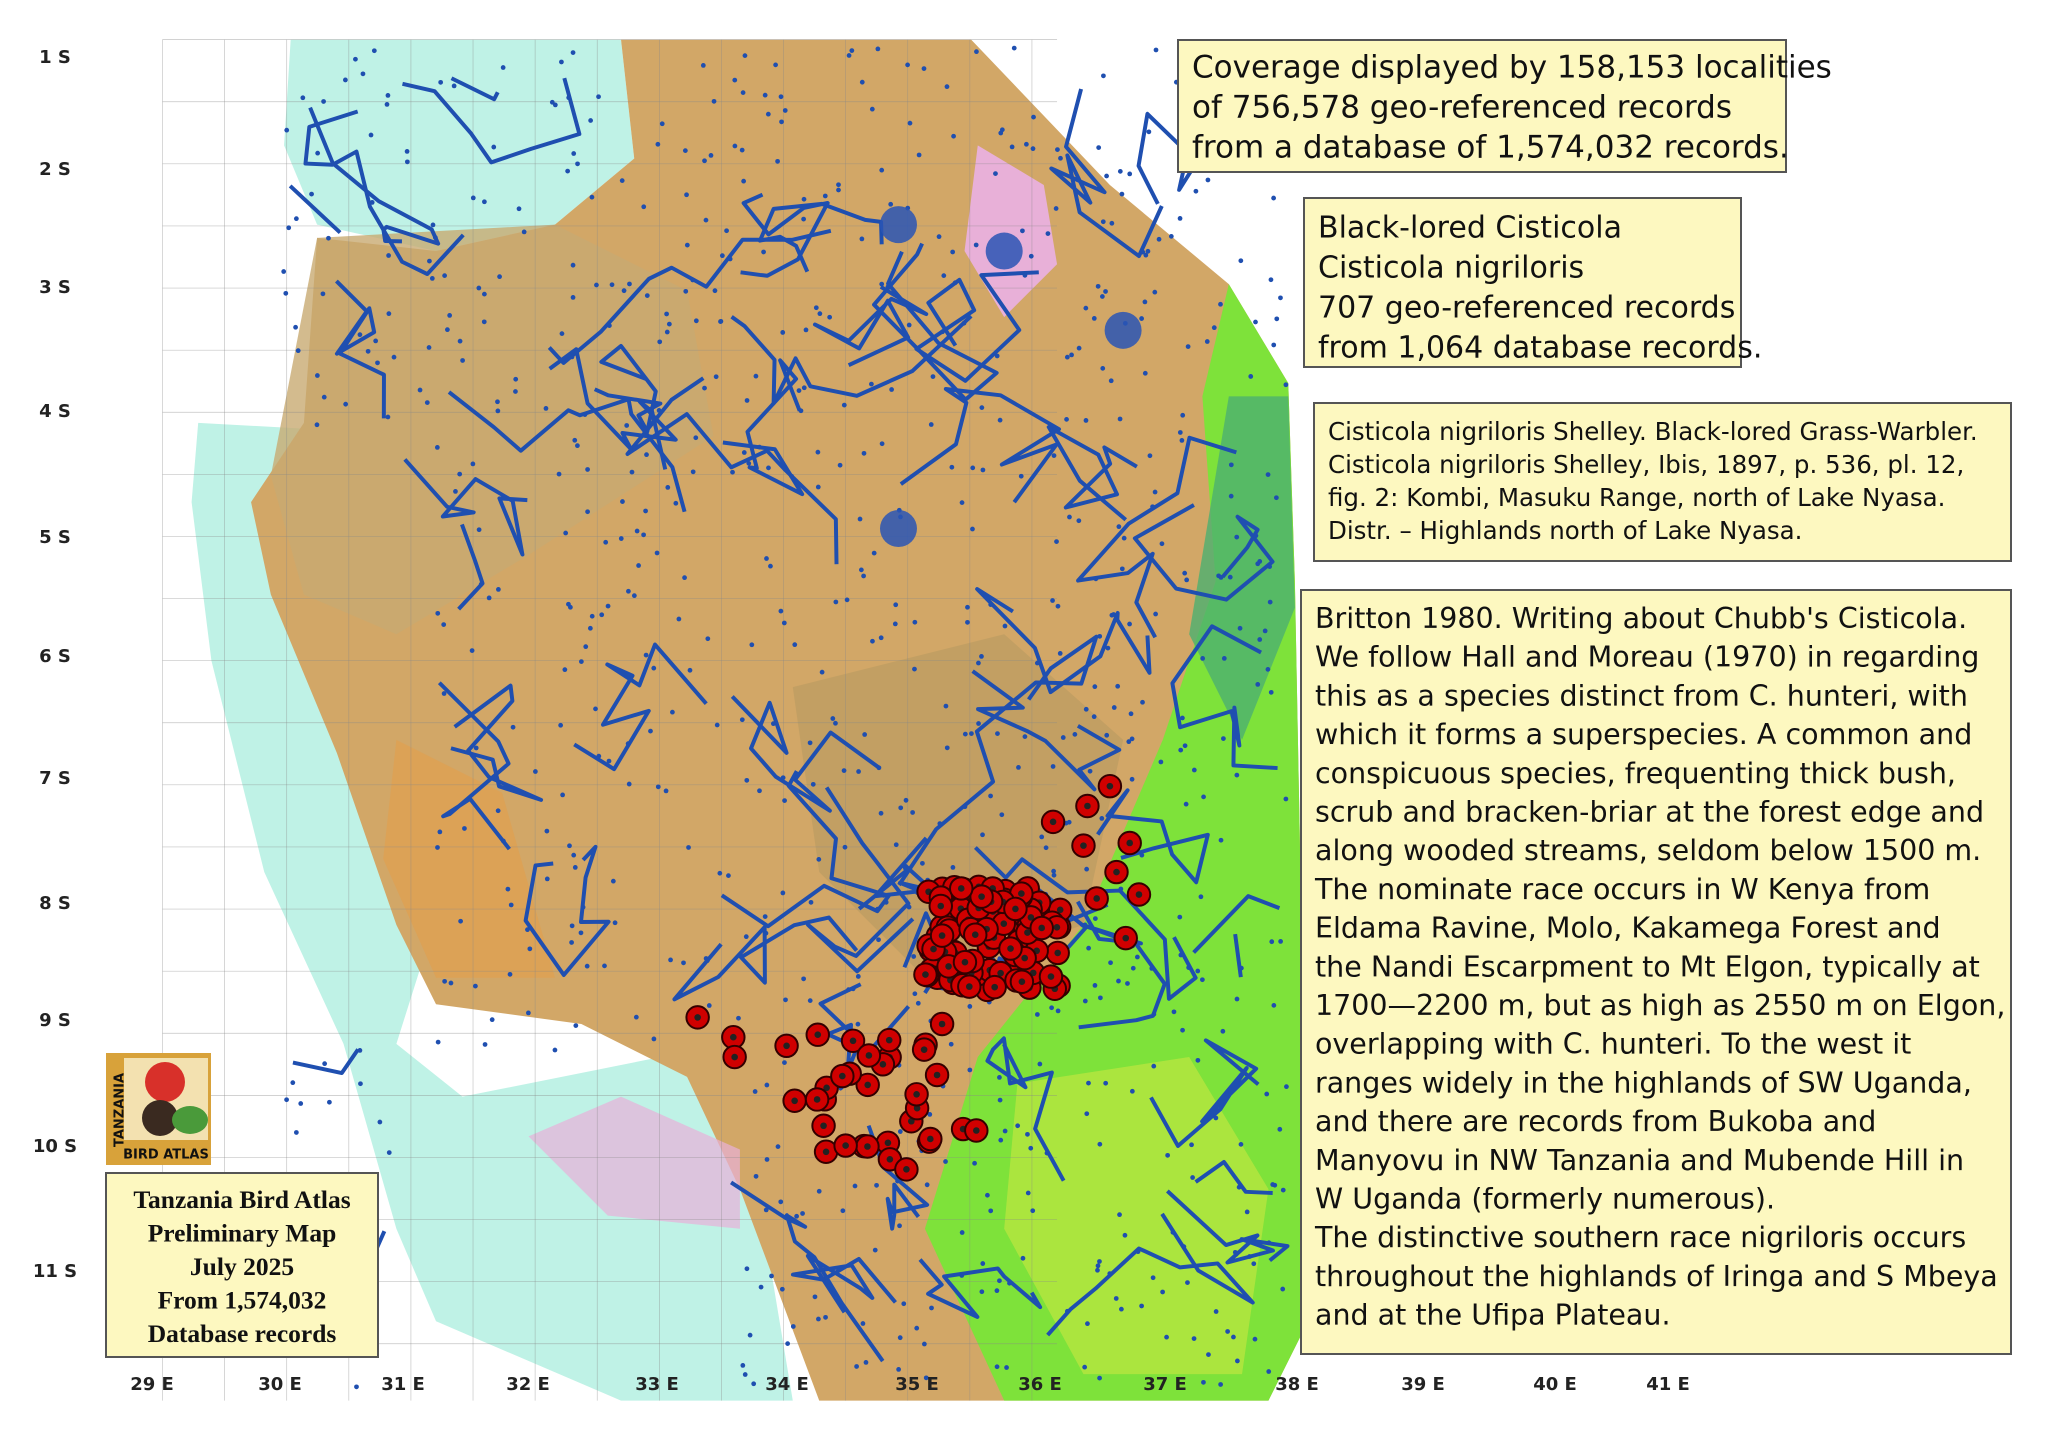  Describe the element at coordinates (1526, 308) in the screenshot. I see `species-box-line: 707 geo-referenced records` at that location.